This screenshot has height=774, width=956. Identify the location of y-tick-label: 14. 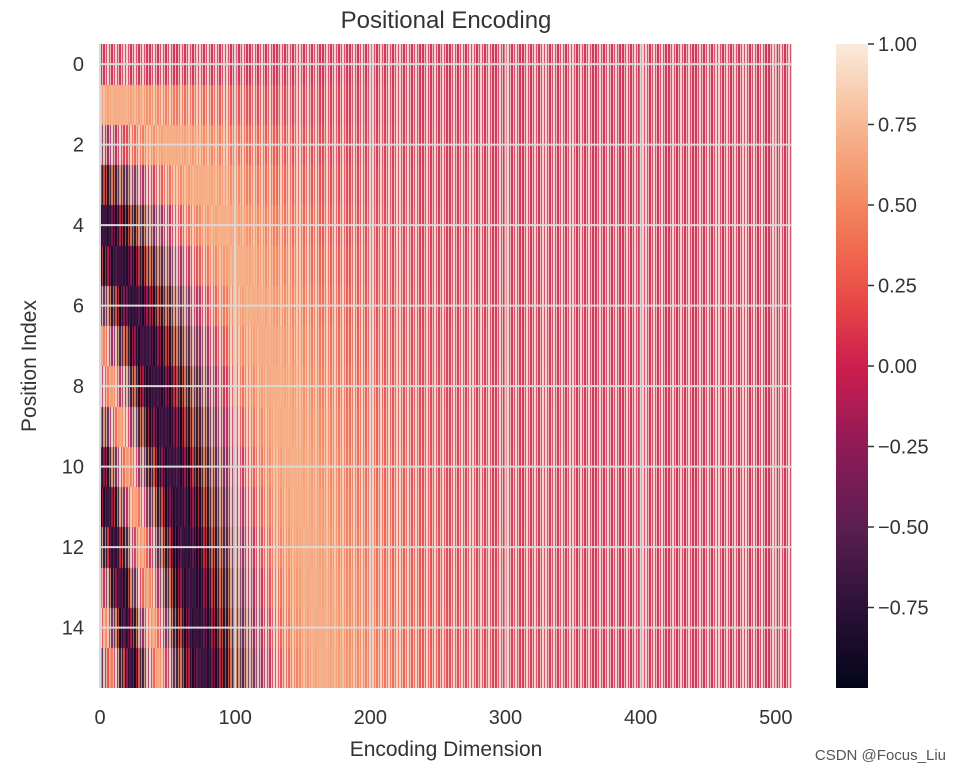
(73, 629).